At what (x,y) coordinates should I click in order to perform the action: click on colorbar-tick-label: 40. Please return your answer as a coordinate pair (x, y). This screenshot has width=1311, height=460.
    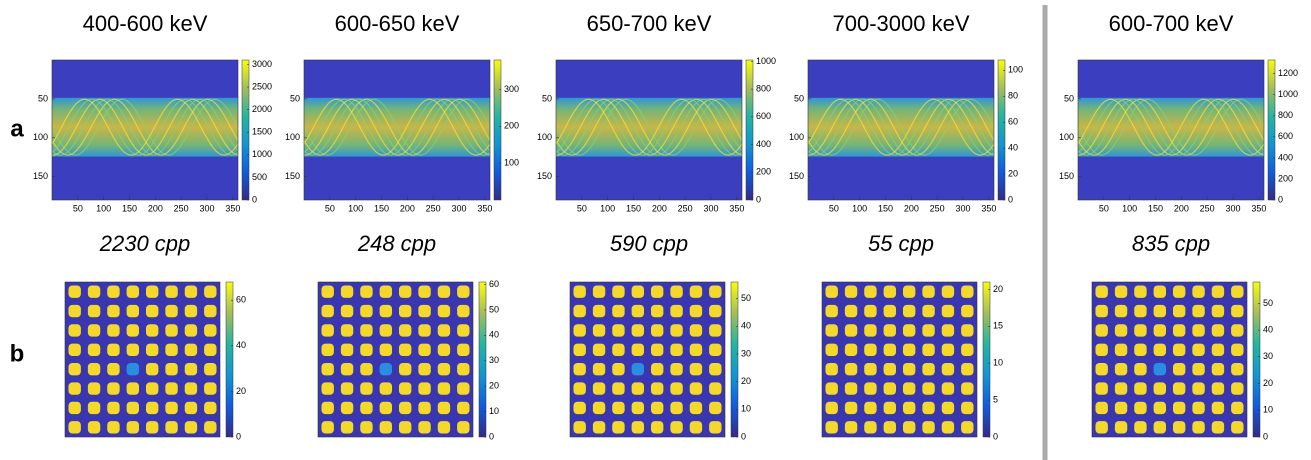
    Looking at the image, I should click on (241, 345).